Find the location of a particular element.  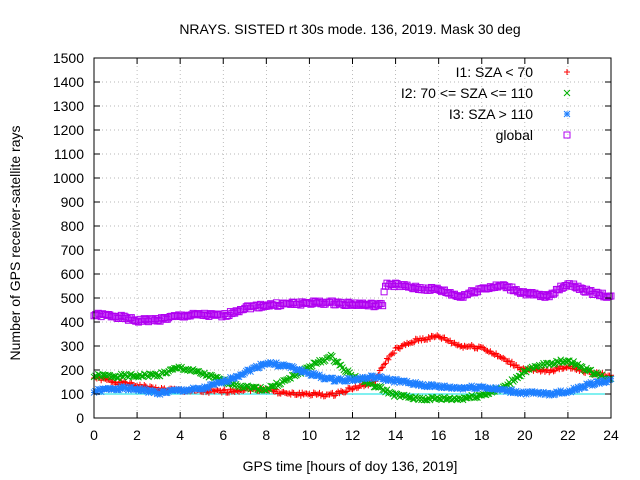

legend-label-i2-70-sza-110: I2: 70 <= SZA <= 110 is located at coordinates (467, 93).